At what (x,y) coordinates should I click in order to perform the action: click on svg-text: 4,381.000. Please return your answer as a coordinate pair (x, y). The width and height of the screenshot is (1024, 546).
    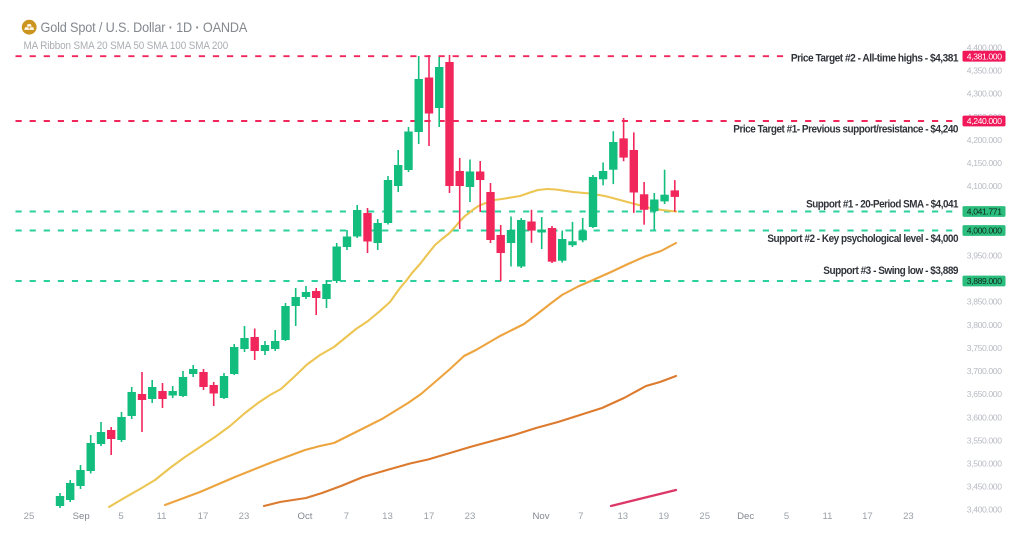
    Looking at the image, I should click on (984, 56).